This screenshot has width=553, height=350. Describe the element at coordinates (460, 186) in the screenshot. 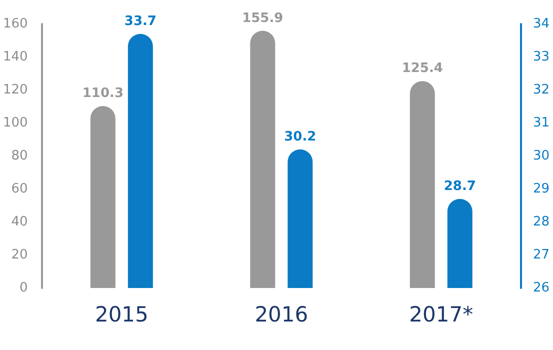

I see `data-label: 28.7` at that location.